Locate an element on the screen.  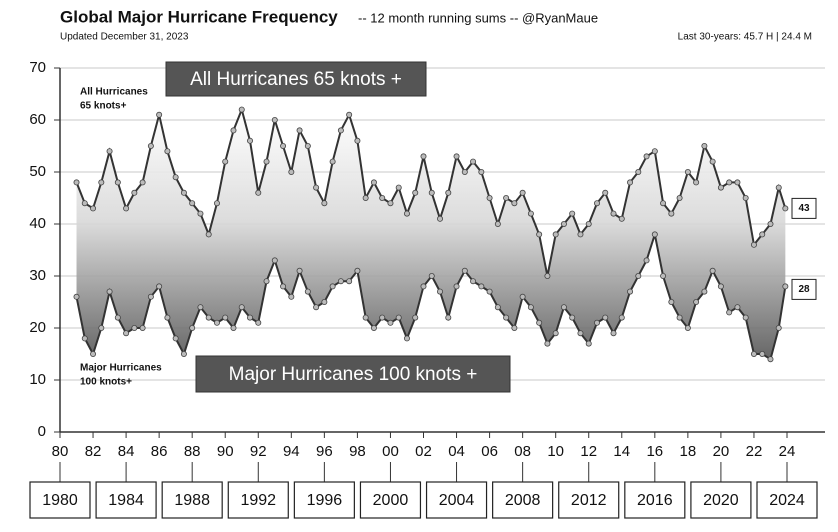
year-box-label: 2000 is located at coordinates (391, 500).